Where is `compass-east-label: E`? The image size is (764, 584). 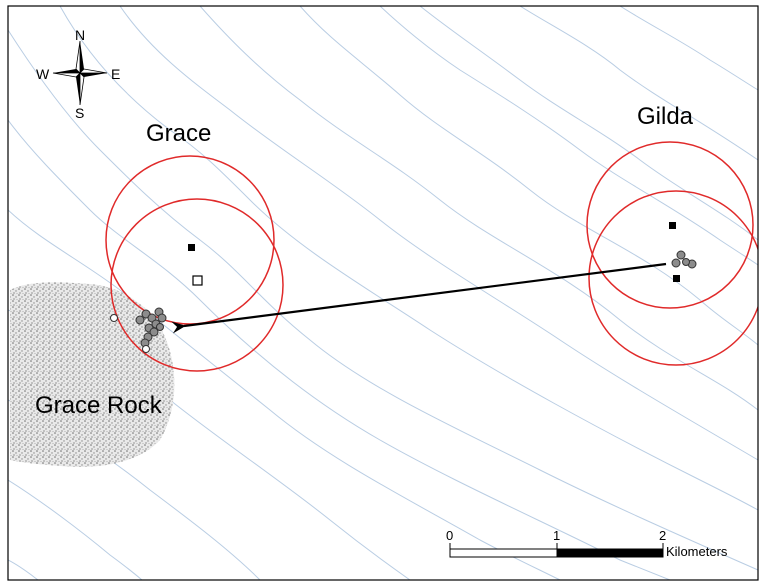 compass-east-label: E is located at coordinates (116, 74).